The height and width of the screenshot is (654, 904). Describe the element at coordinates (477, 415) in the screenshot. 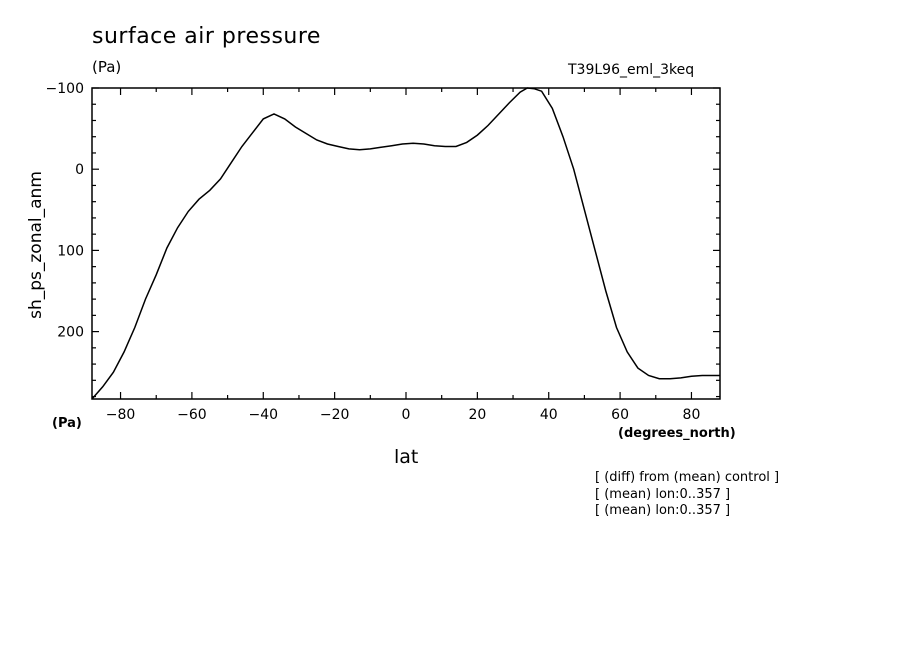

I see `x-tick-label: 20` at that location.